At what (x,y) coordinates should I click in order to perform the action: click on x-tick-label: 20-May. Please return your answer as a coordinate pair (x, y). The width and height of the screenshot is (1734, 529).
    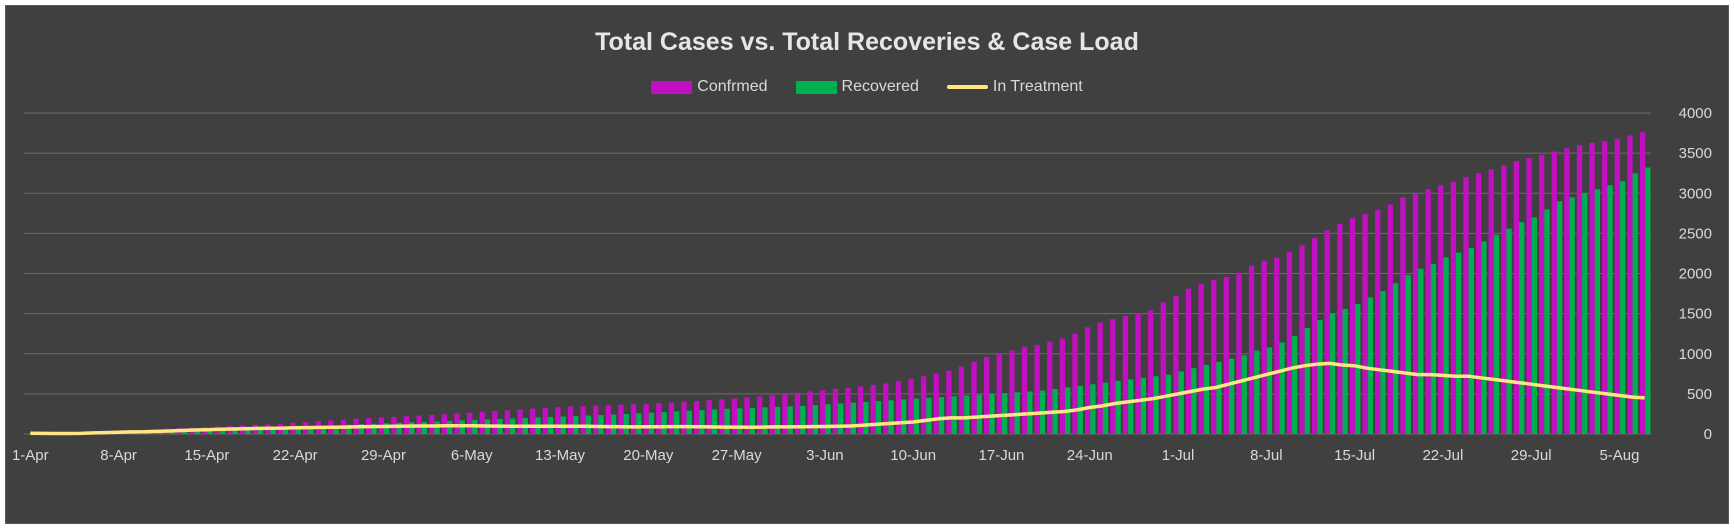
    Looking at the image, I should click on (648, 455).